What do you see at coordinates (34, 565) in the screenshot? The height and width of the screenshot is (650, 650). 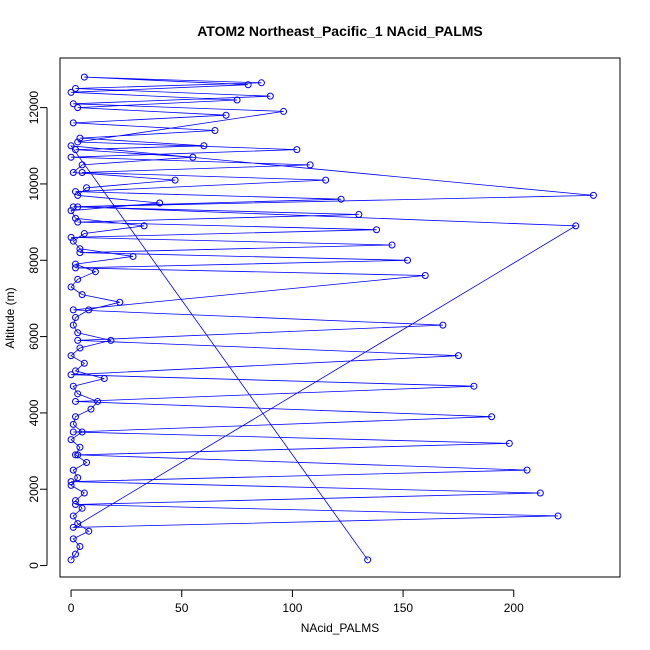 I see `y-tick-label: 0` at bounding box center [34, 565].